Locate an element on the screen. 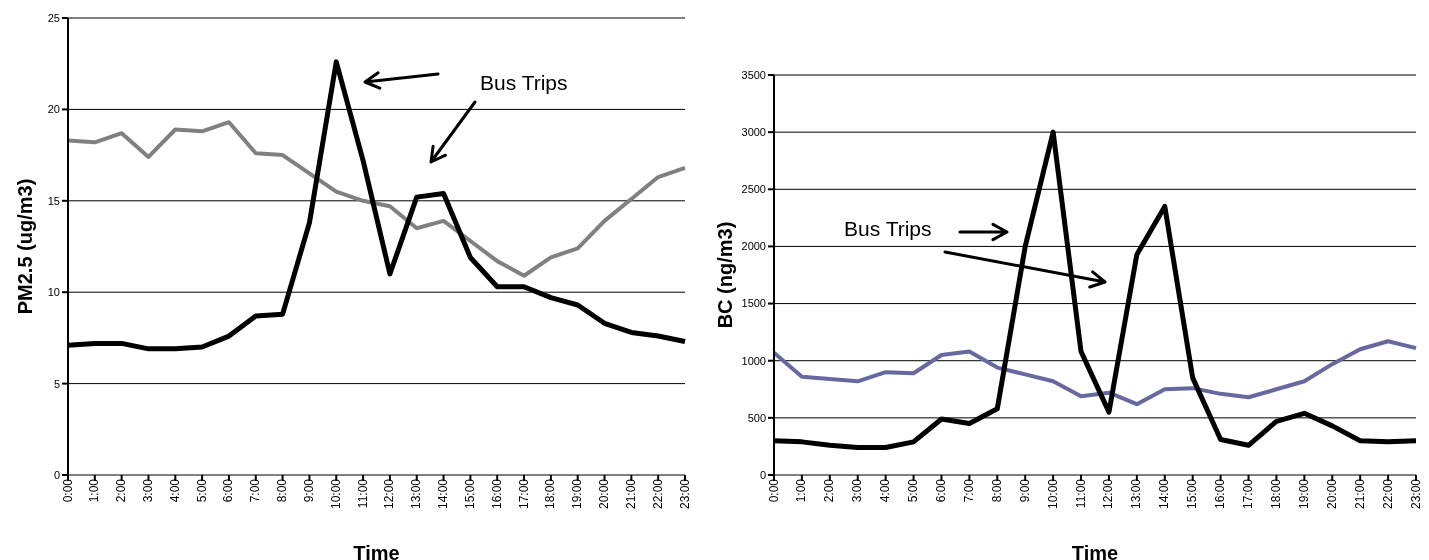 This screenshot has width=1429, height=560. y-tick-label: 20 is located at coordinates (53, 109).